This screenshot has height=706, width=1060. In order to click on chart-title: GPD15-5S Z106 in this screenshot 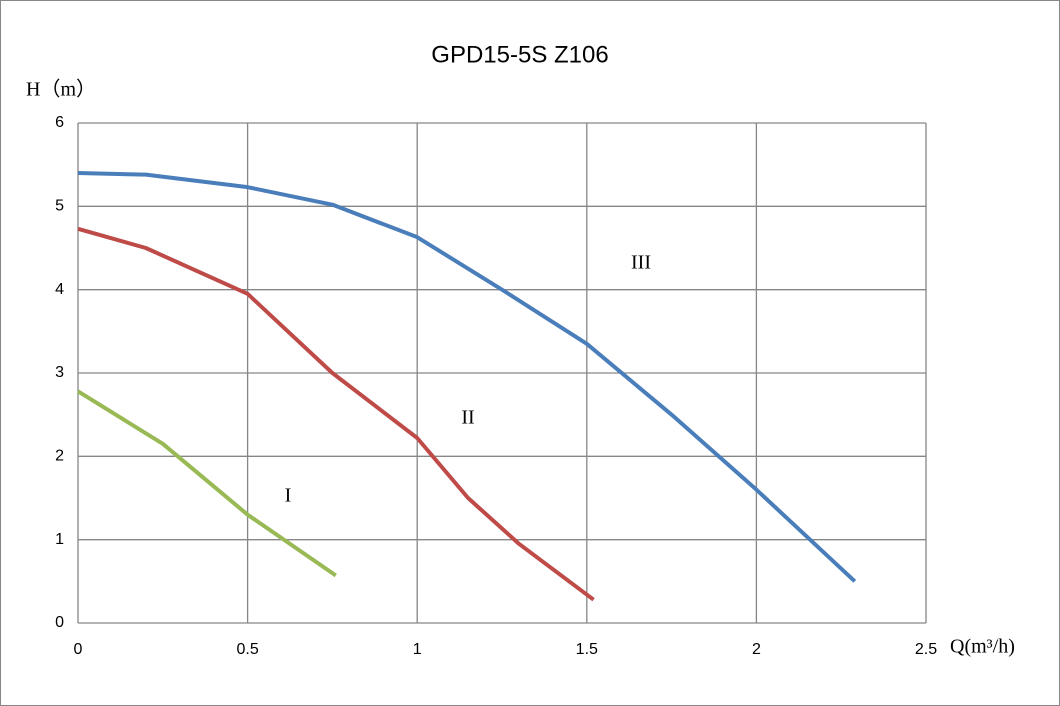, I will do `click(519, 54)`.